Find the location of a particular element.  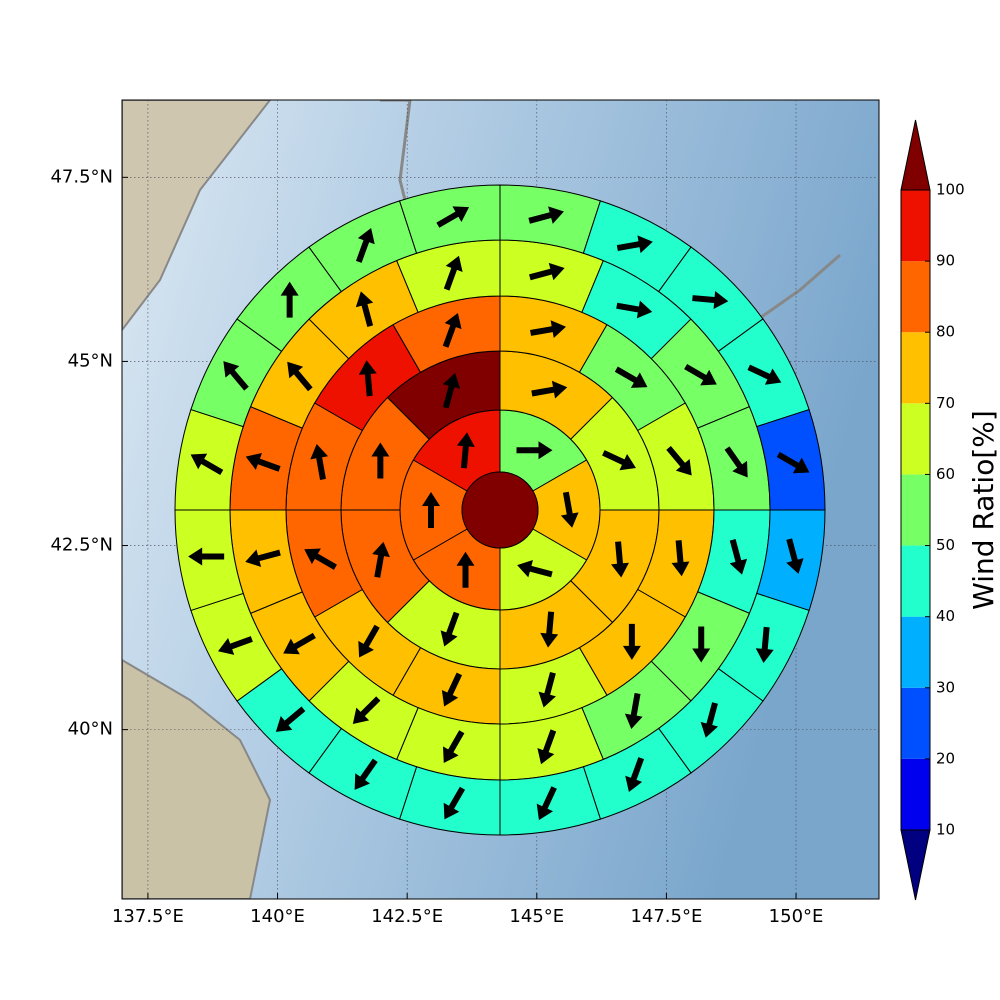

y-tick-label: 42.5°N is located at coordinates (81, 545).